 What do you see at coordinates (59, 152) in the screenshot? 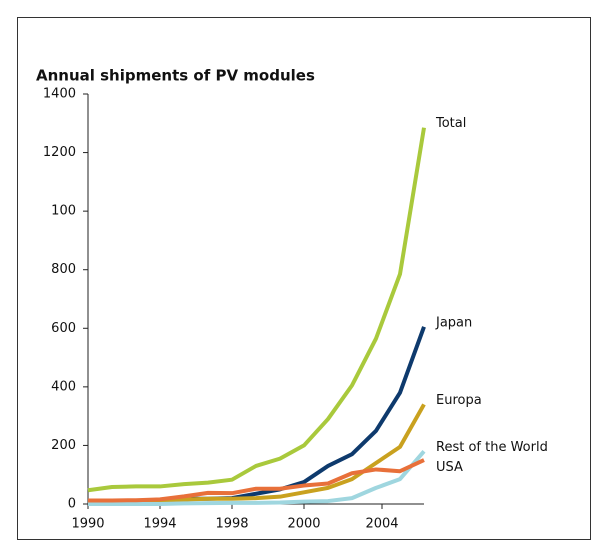
I see `y-tick-label: 1200` at bounding box center [59, 152].